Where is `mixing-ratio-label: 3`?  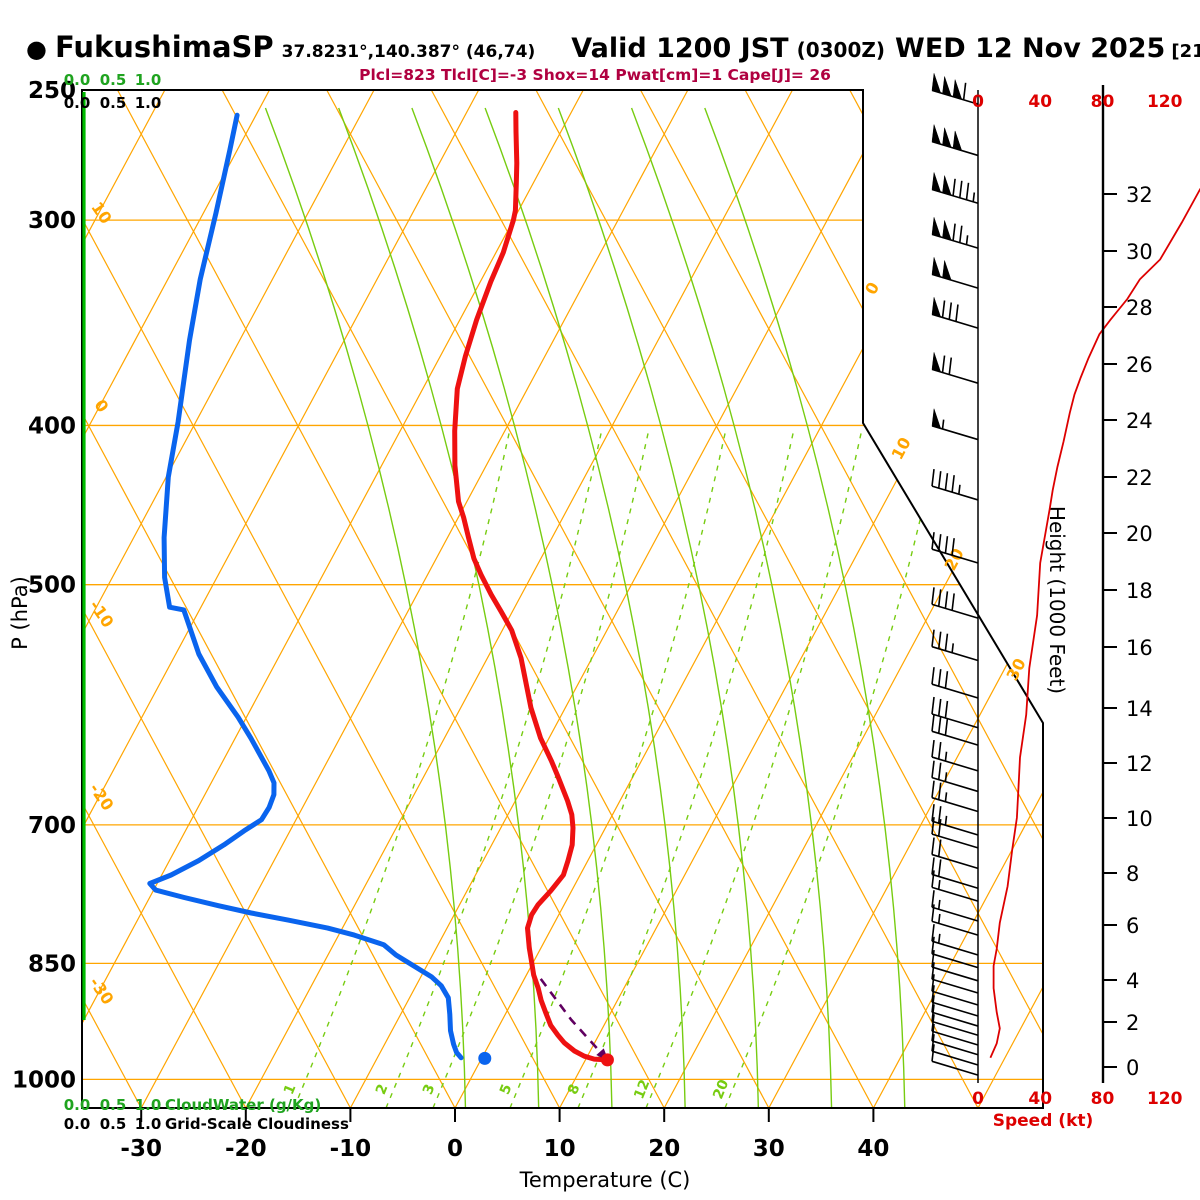
mixing-ratio-label: 3 is located at coordinates (429, 1089).